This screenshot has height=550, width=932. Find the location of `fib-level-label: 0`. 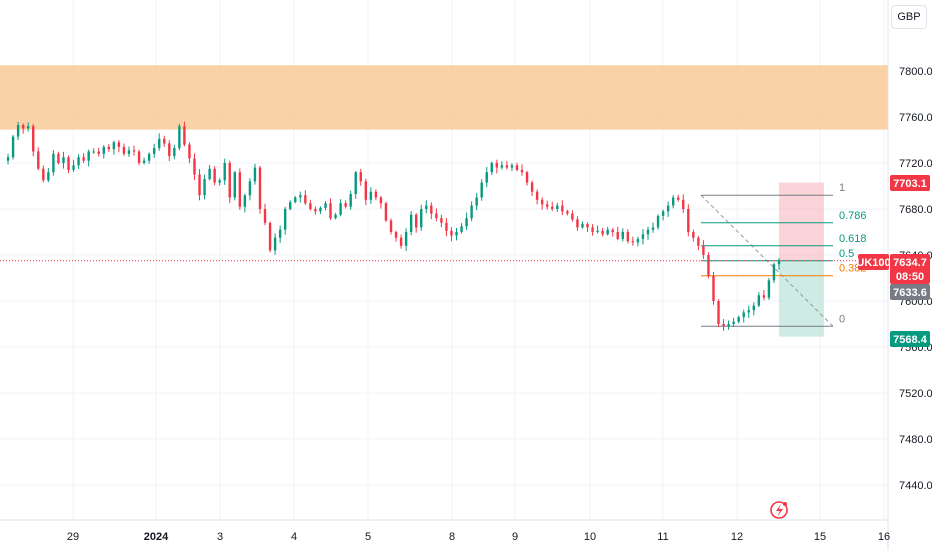

fib-level-label: 0 is located at coordinates (842, 319).